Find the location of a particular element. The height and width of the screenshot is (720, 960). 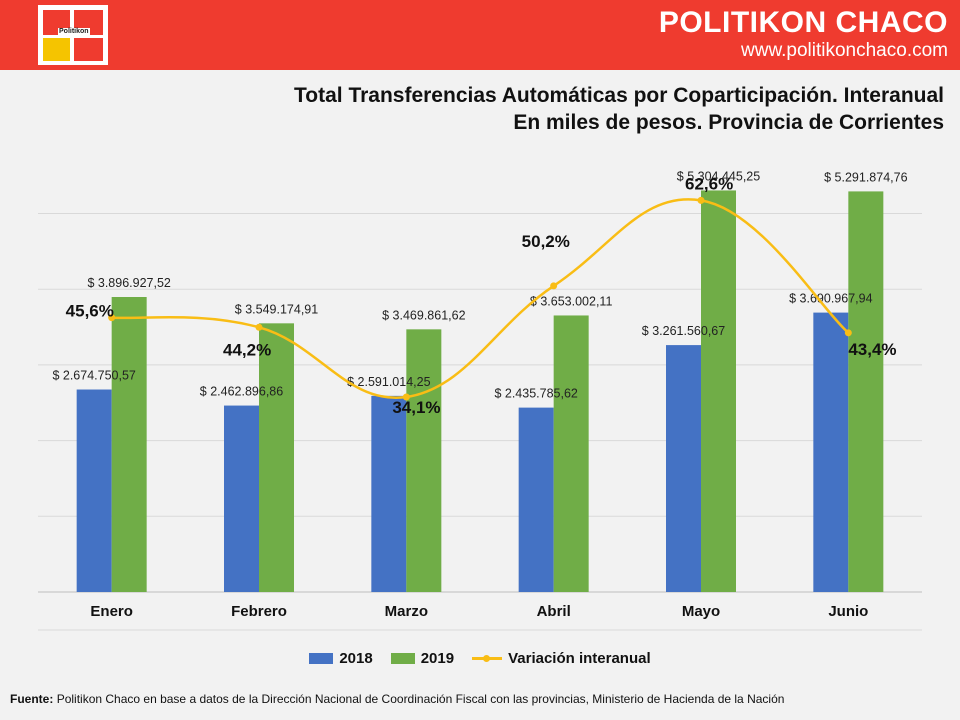

data-label-2019: $ 5.304.445,25 is located at coordinates (718, 176).